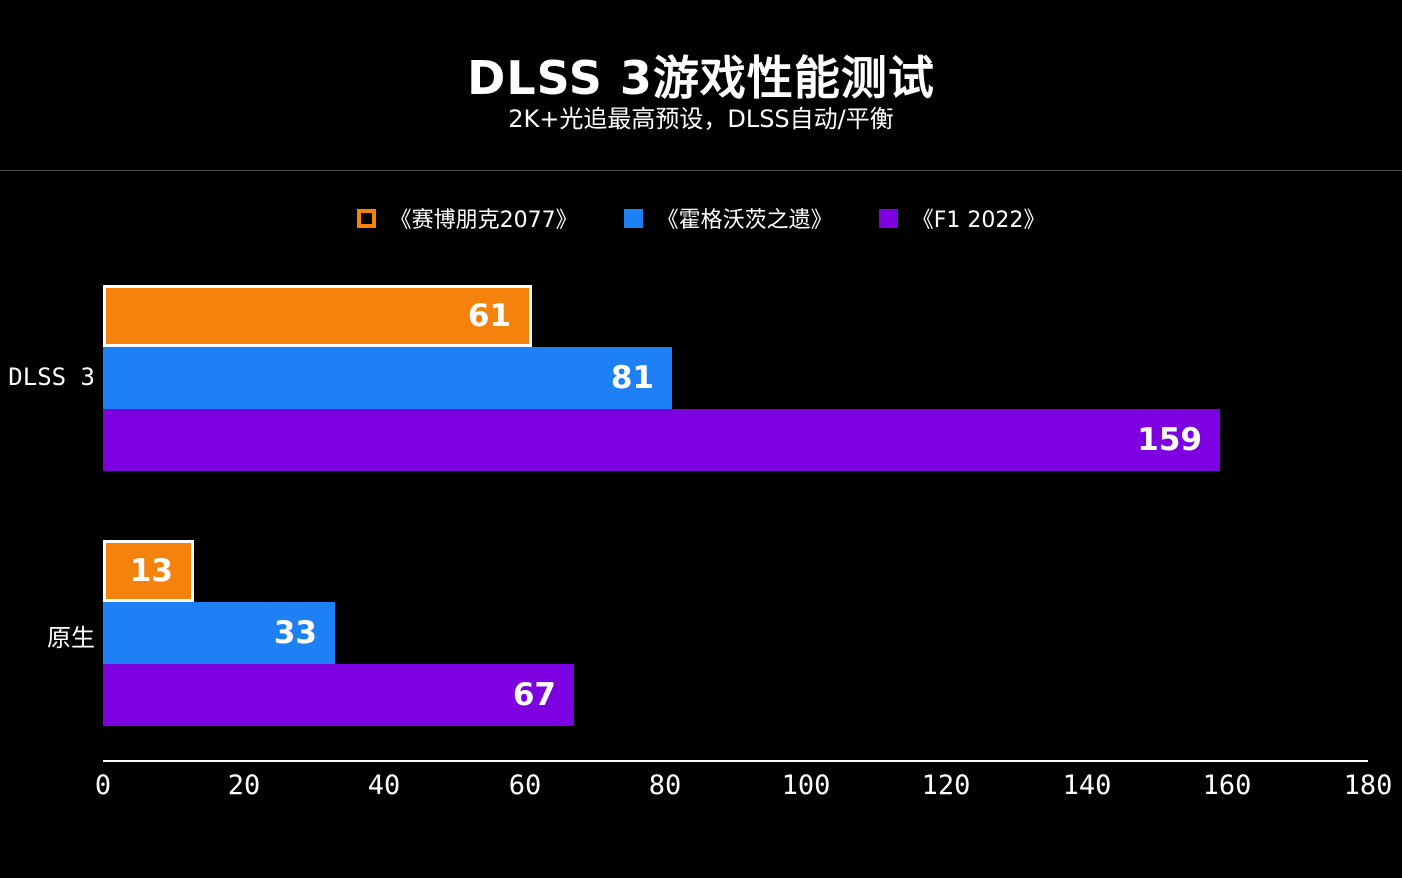 The height and width of the screenshot is (878, 1402). I want to click on bar: 81, so click(387, 378).